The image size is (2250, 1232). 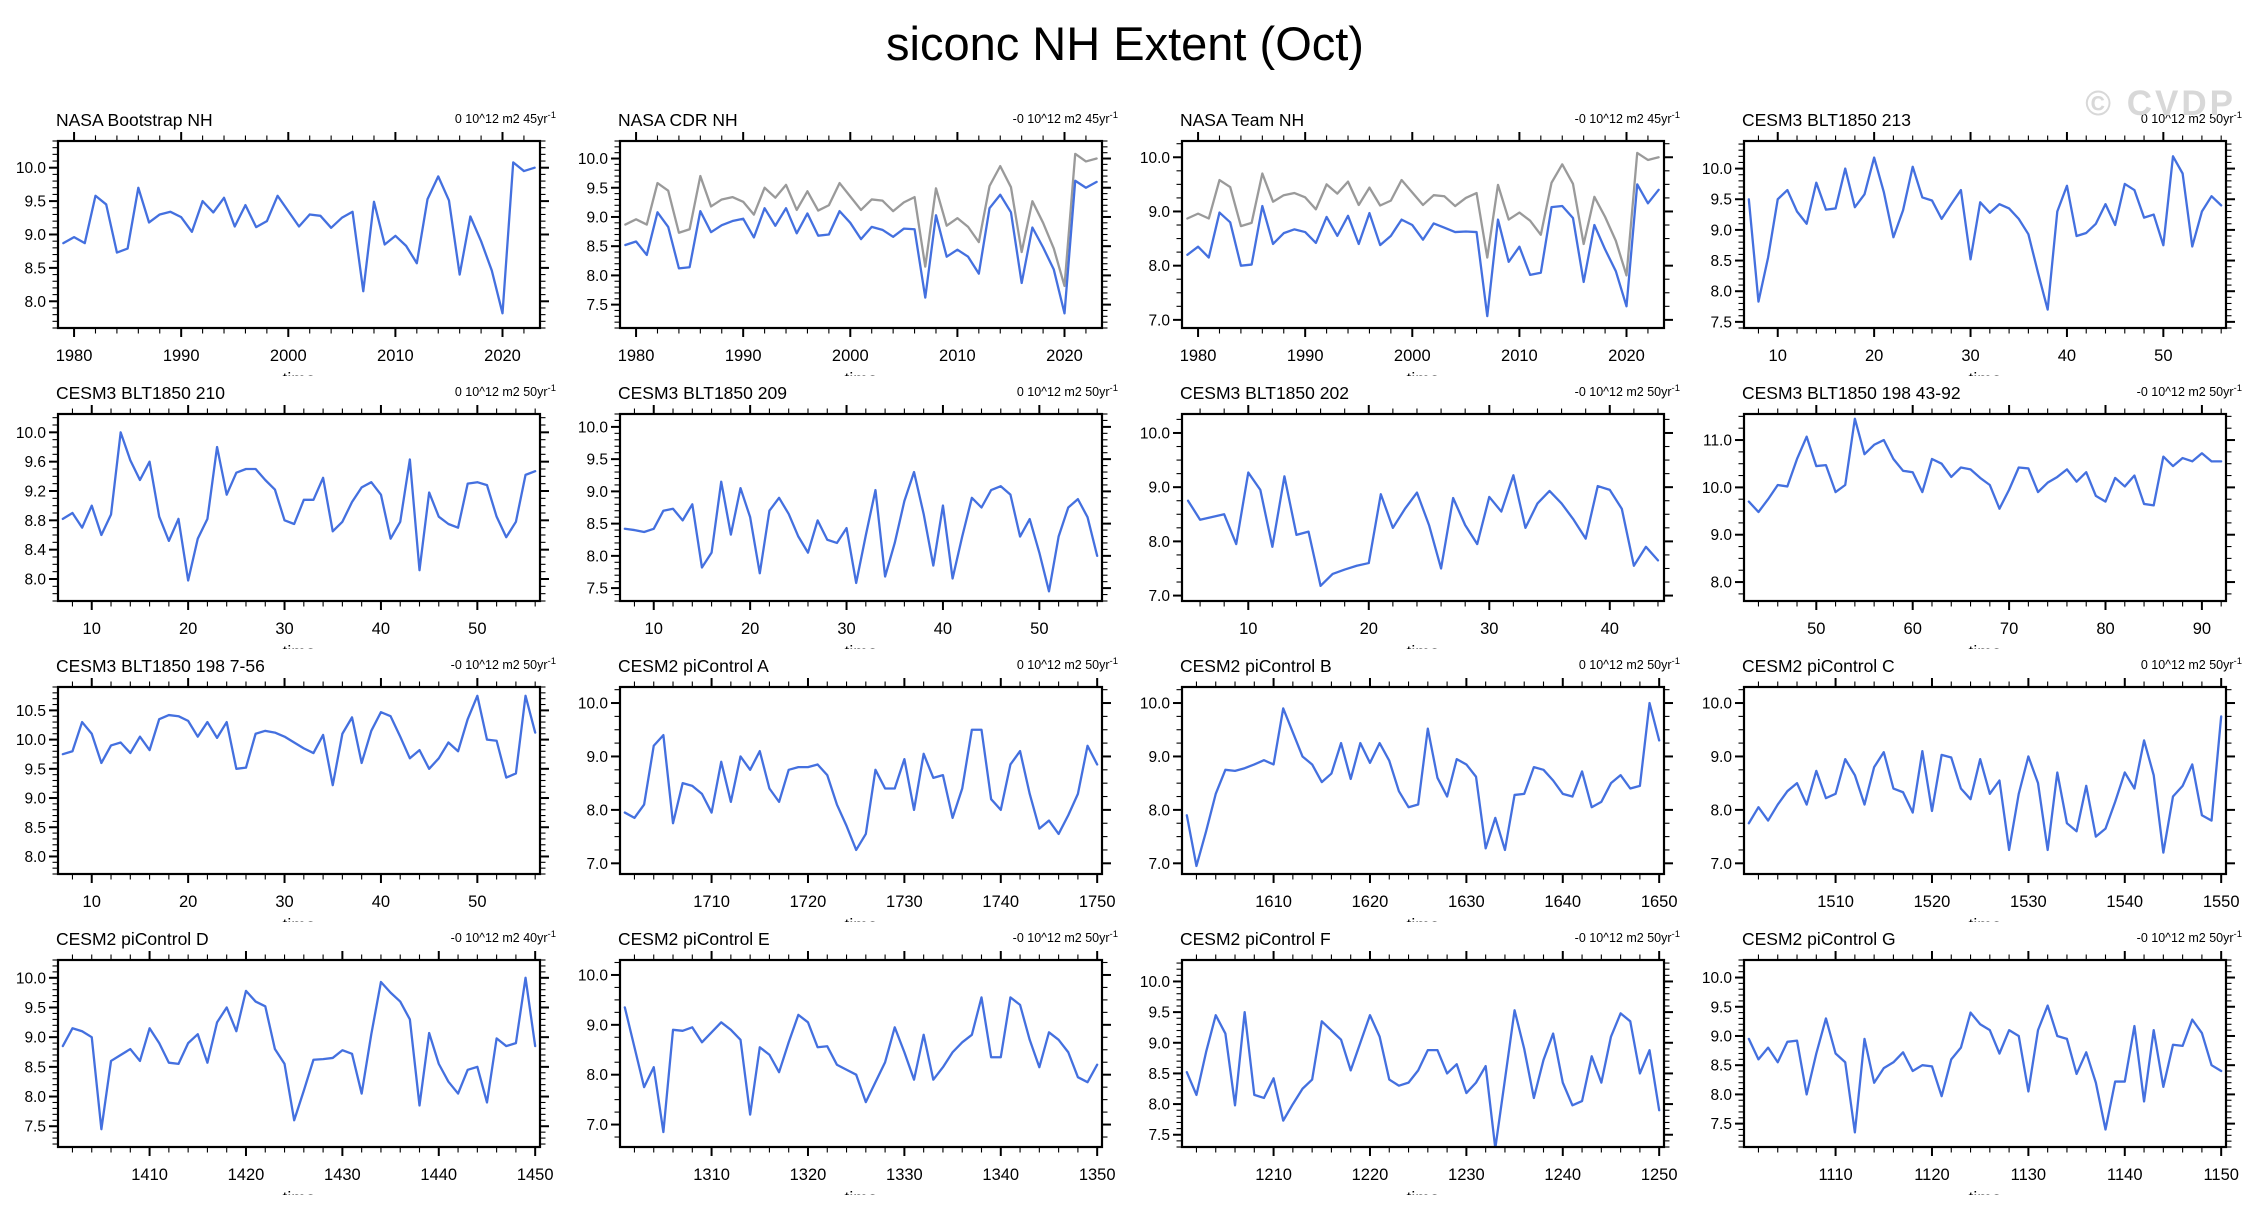 I want to click on x-tick-label: 1530, so click(x=2028, y=902).